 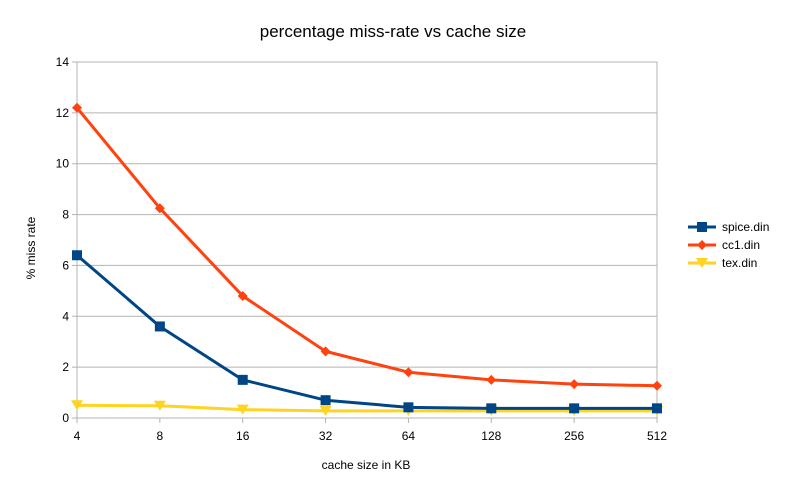 I want to click on y-tick-label: 10, so click(x=63, y=164).